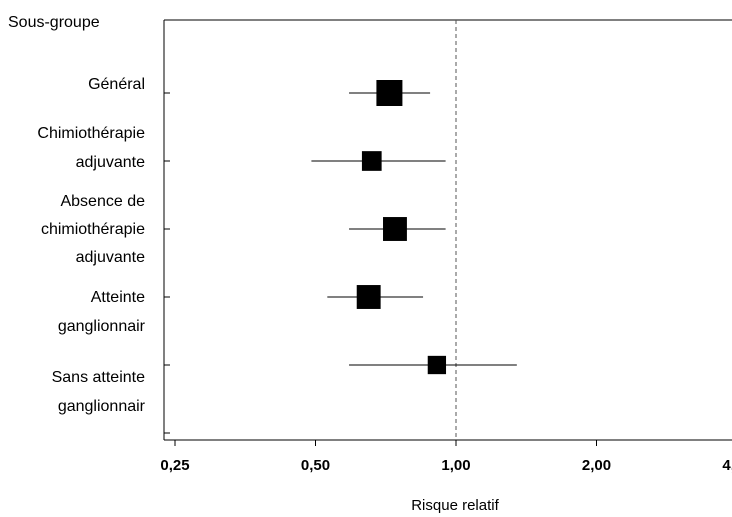  What do you see at coordinates (99, 377) in the screenshot?
I see `subgroup-label: Sans atteinte` at bounding box center [99, 377].